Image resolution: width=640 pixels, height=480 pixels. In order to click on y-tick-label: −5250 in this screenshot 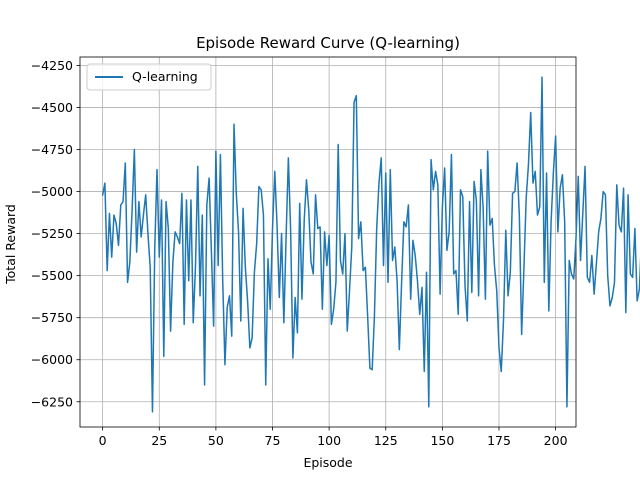, I will do `click(52, 233)`.